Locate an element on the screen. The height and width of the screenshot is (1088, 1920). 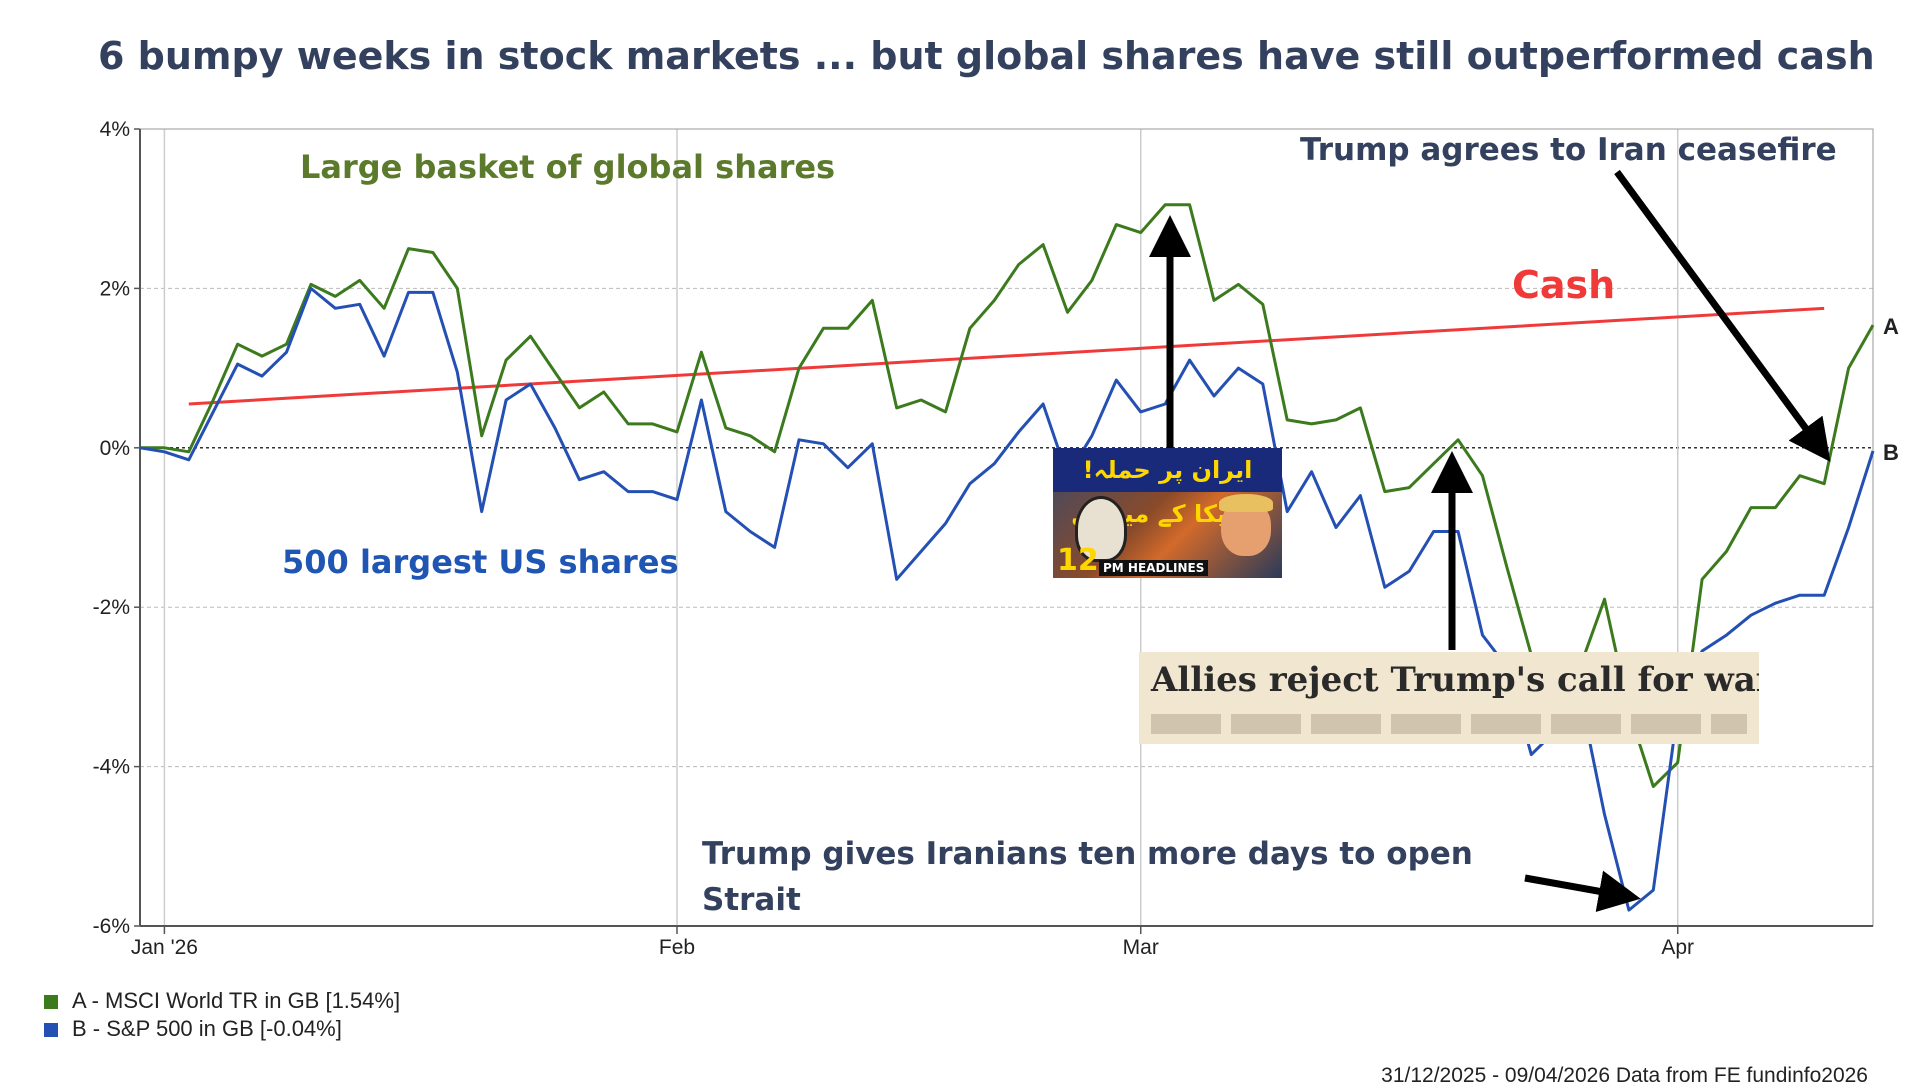
series-end-label-a: A is located at coordinates (1891, 326).